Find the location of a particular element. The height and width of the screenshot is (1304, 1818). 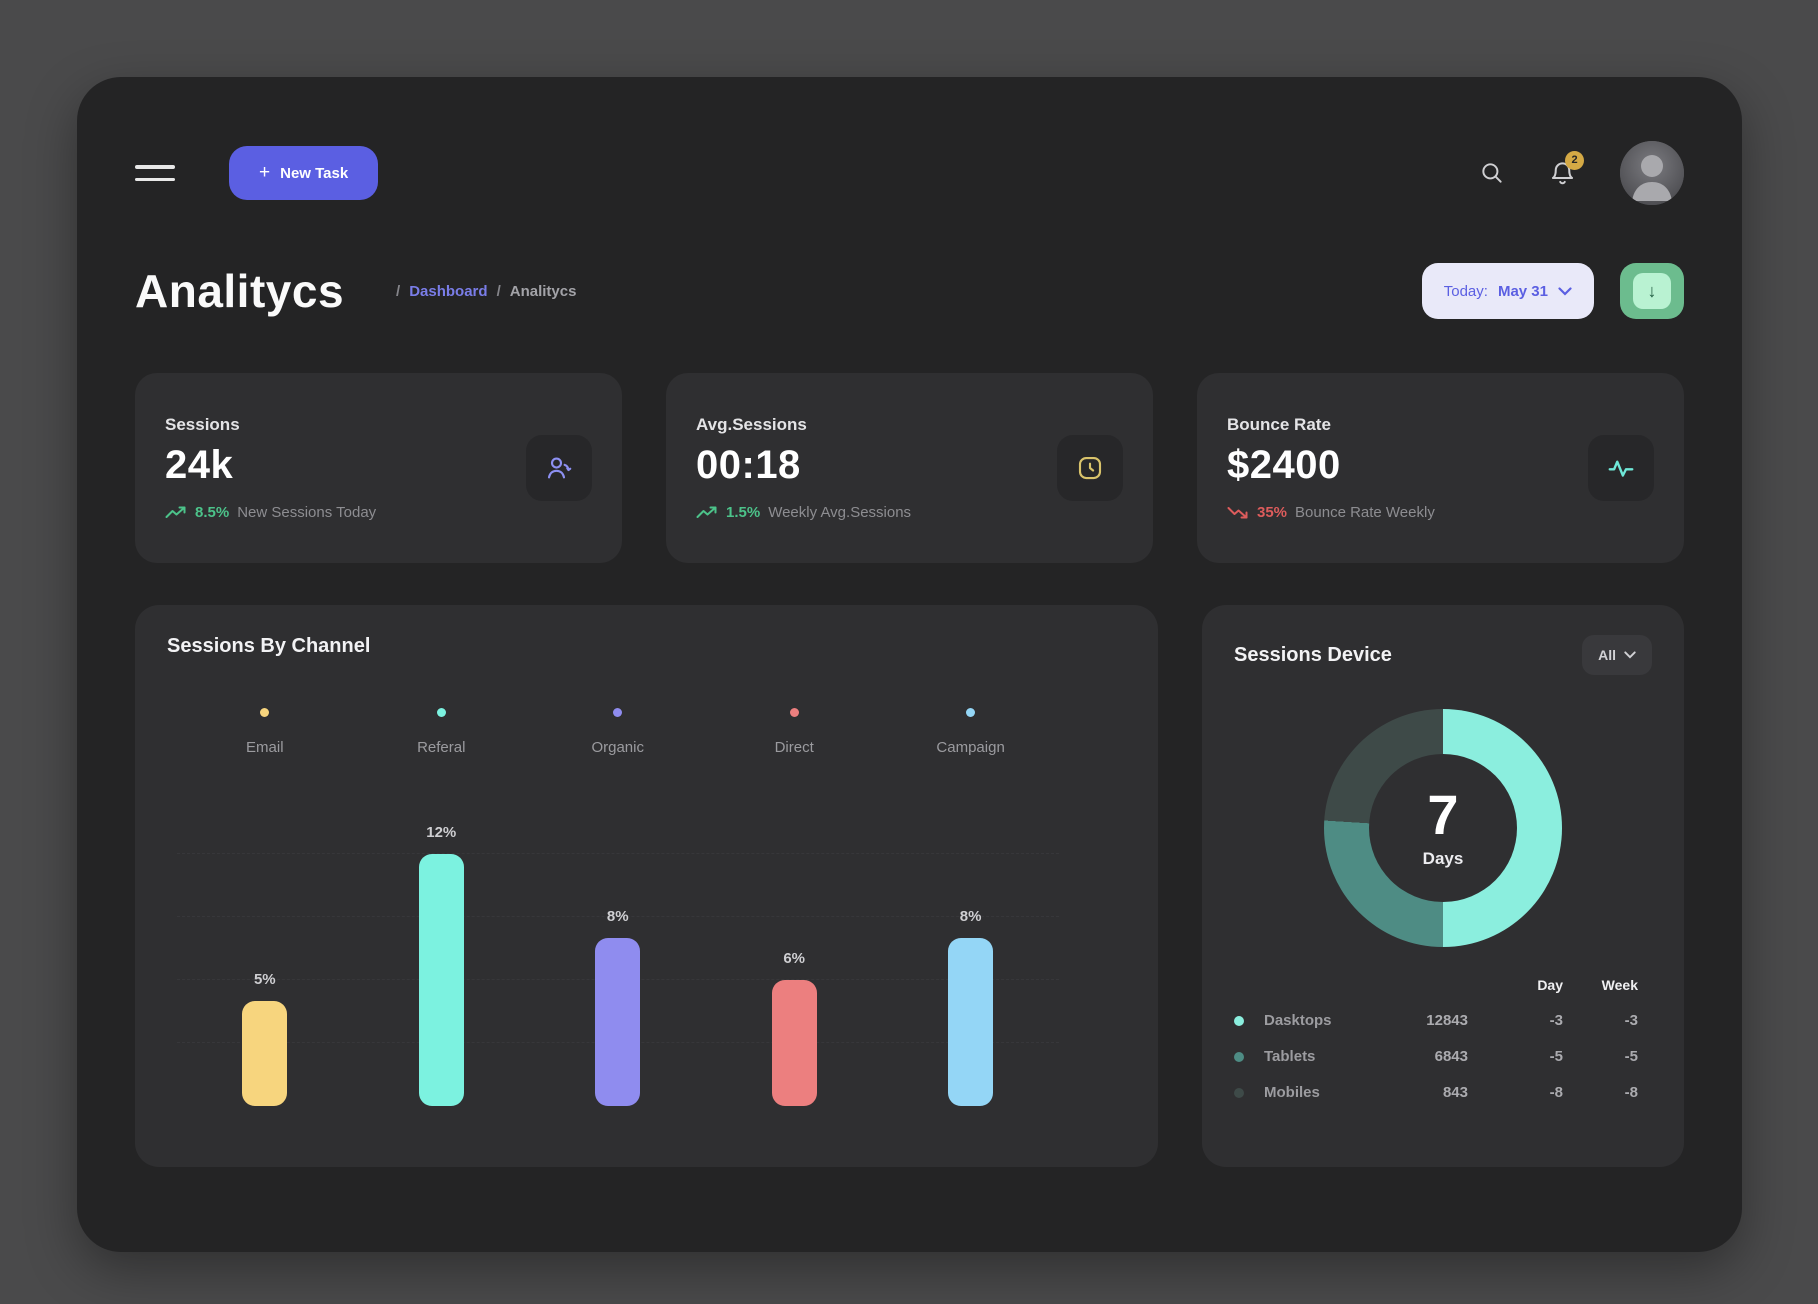

trend-down-icon is located at coordinates (1238, 512).